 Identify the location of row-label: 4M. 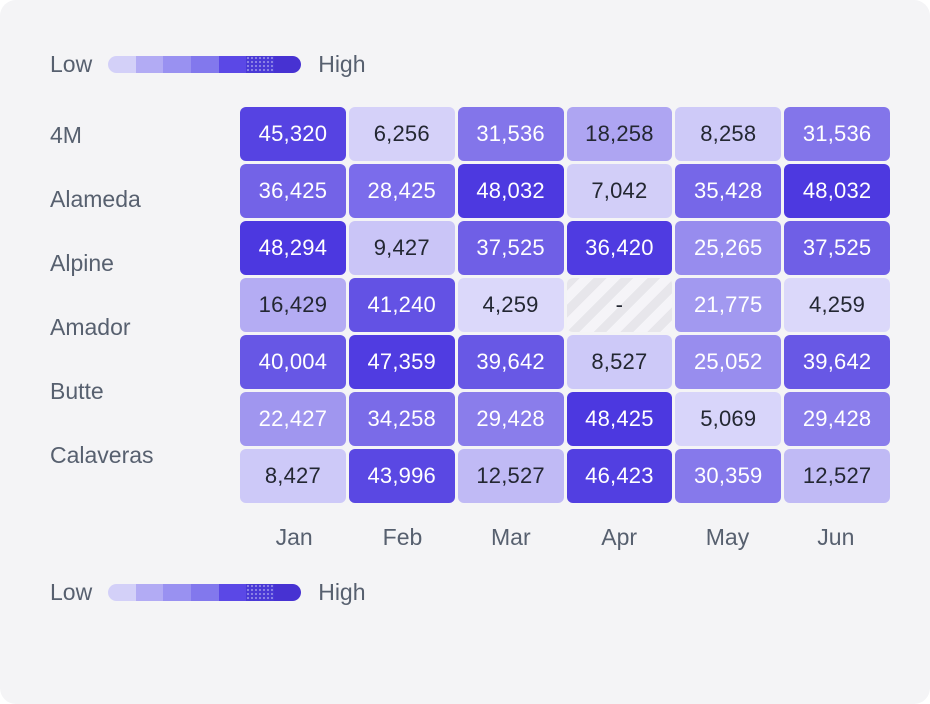
(66, 135).